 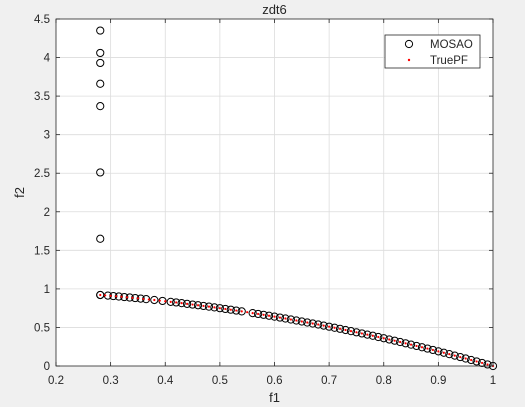 What do you see at coordinates (409, 44) in the screenshot?
I see `legend-marker-mosao` at bounding box center [409, 44].